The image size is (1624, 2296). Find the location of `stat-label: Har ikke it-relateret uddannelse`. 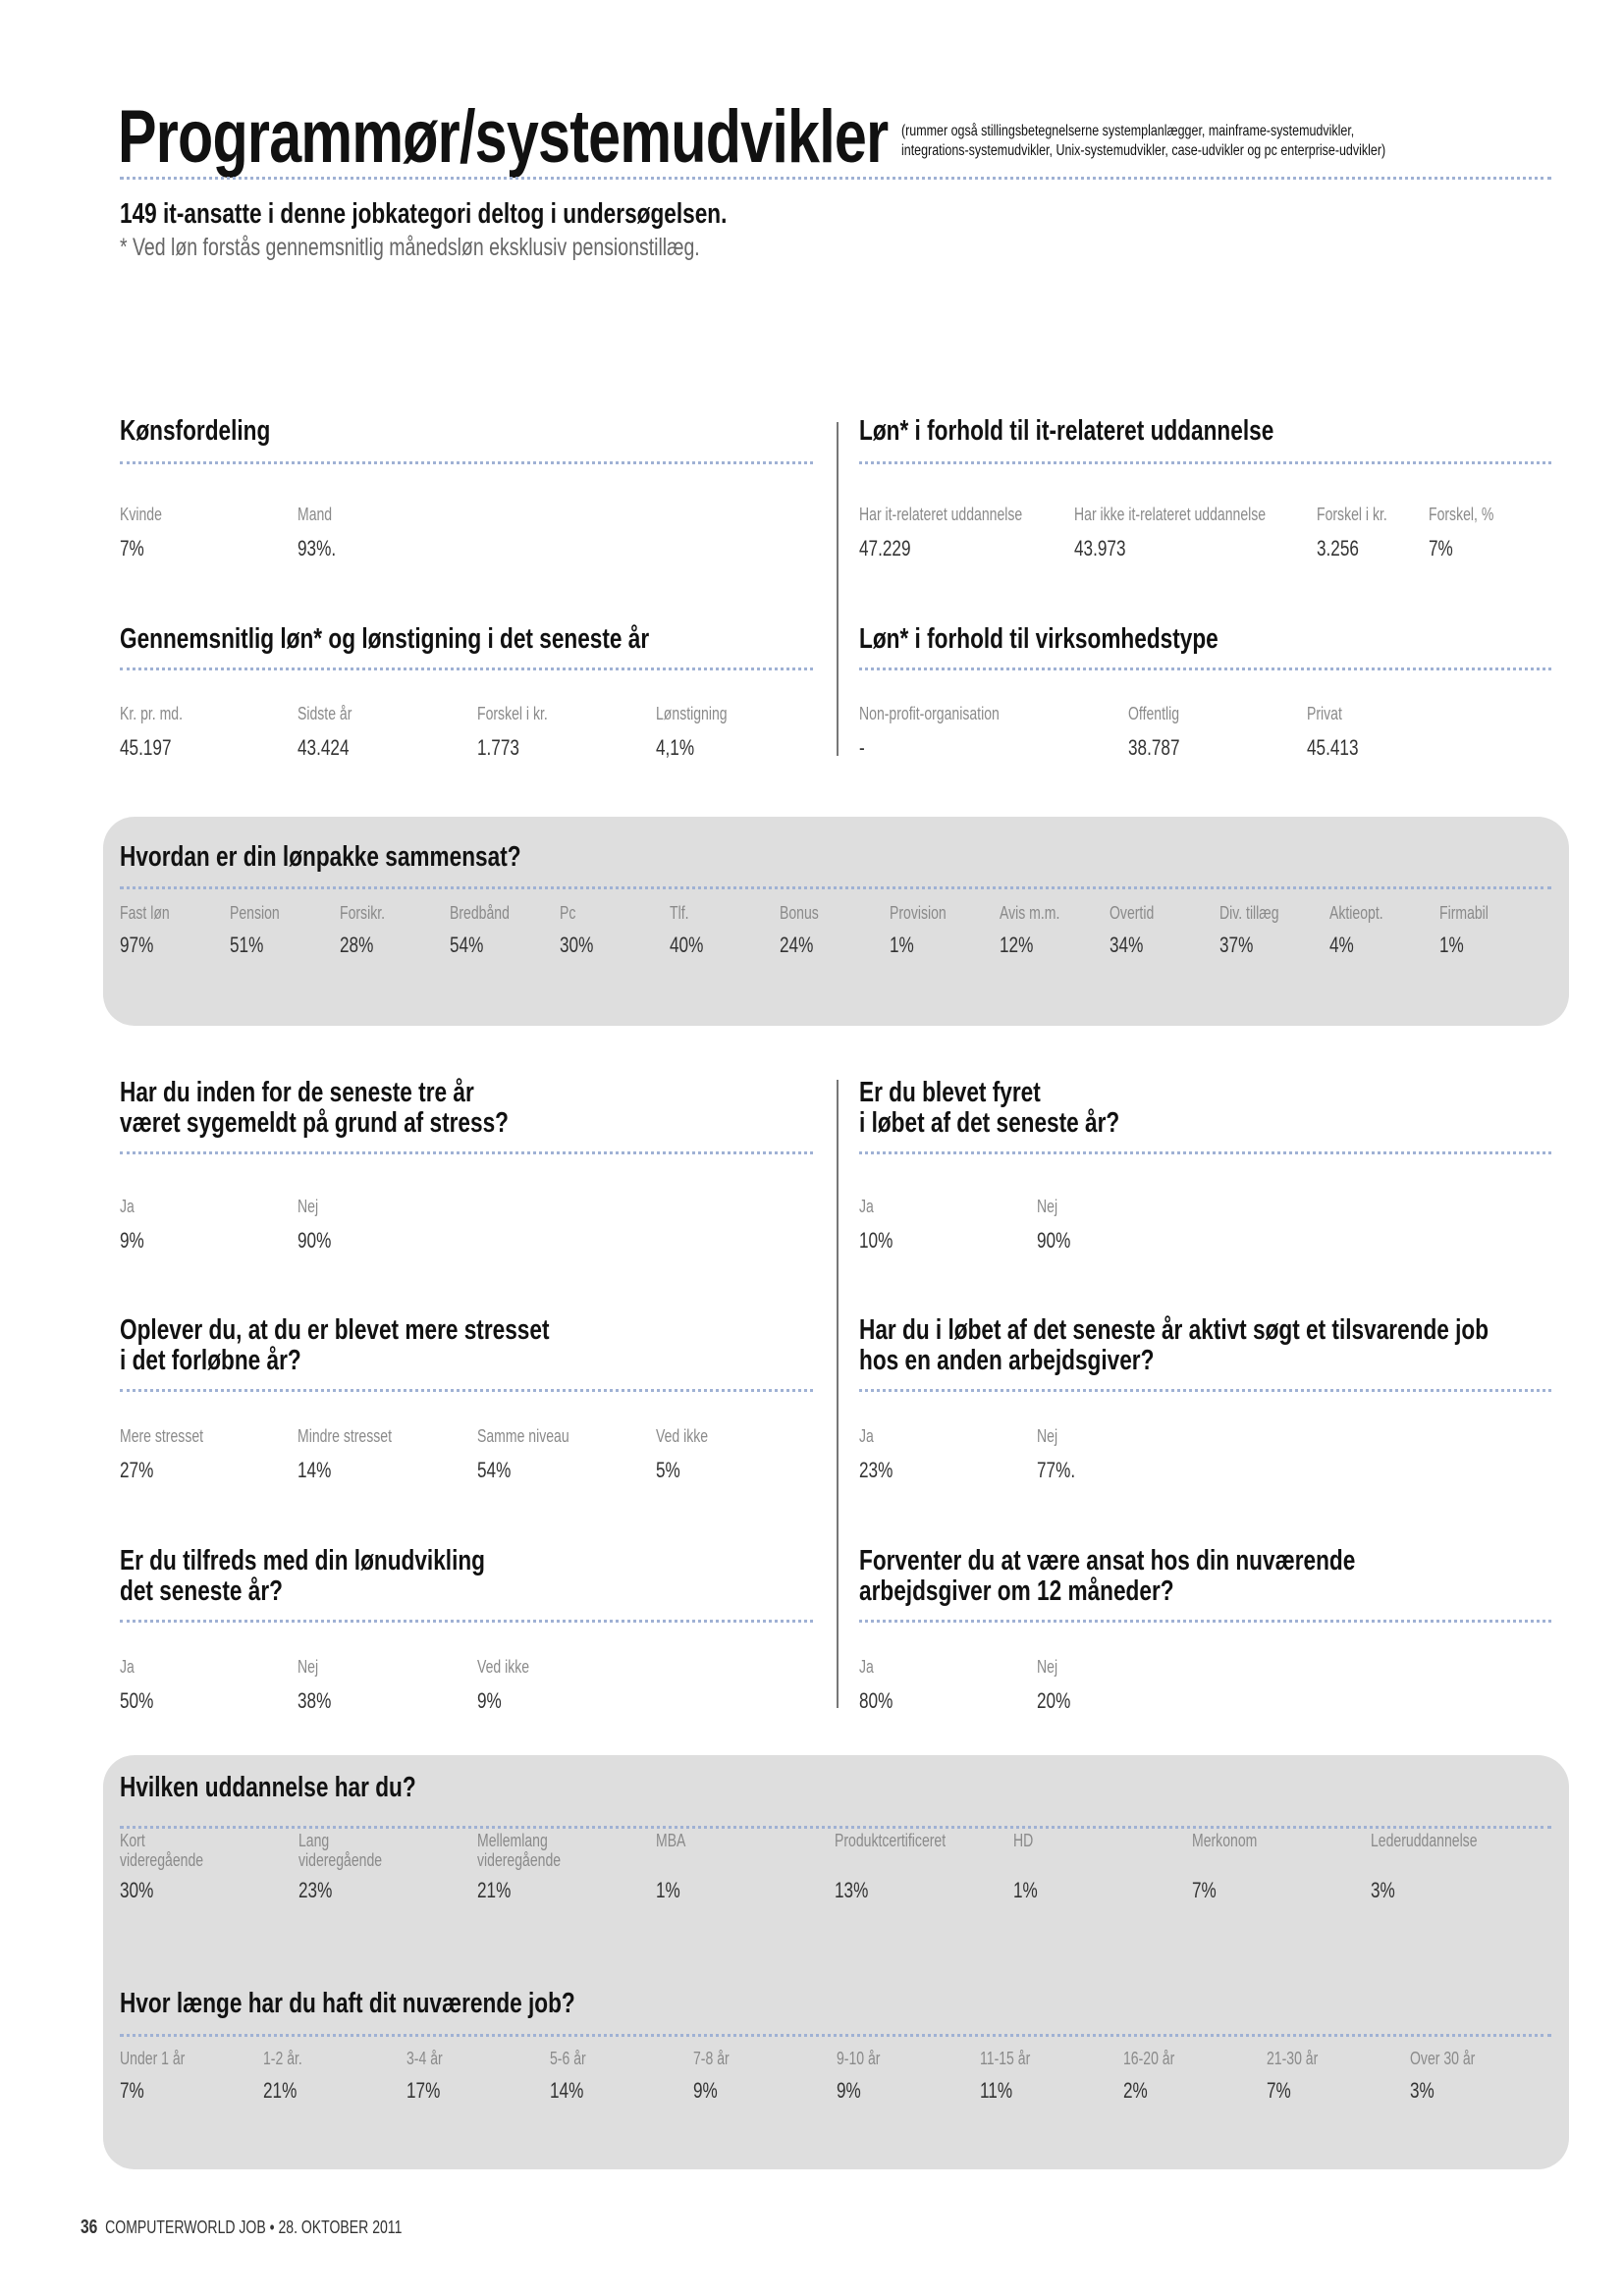

stat-label: Har ikke it-relateret uddannelse is located at coordinates (1170, 514).